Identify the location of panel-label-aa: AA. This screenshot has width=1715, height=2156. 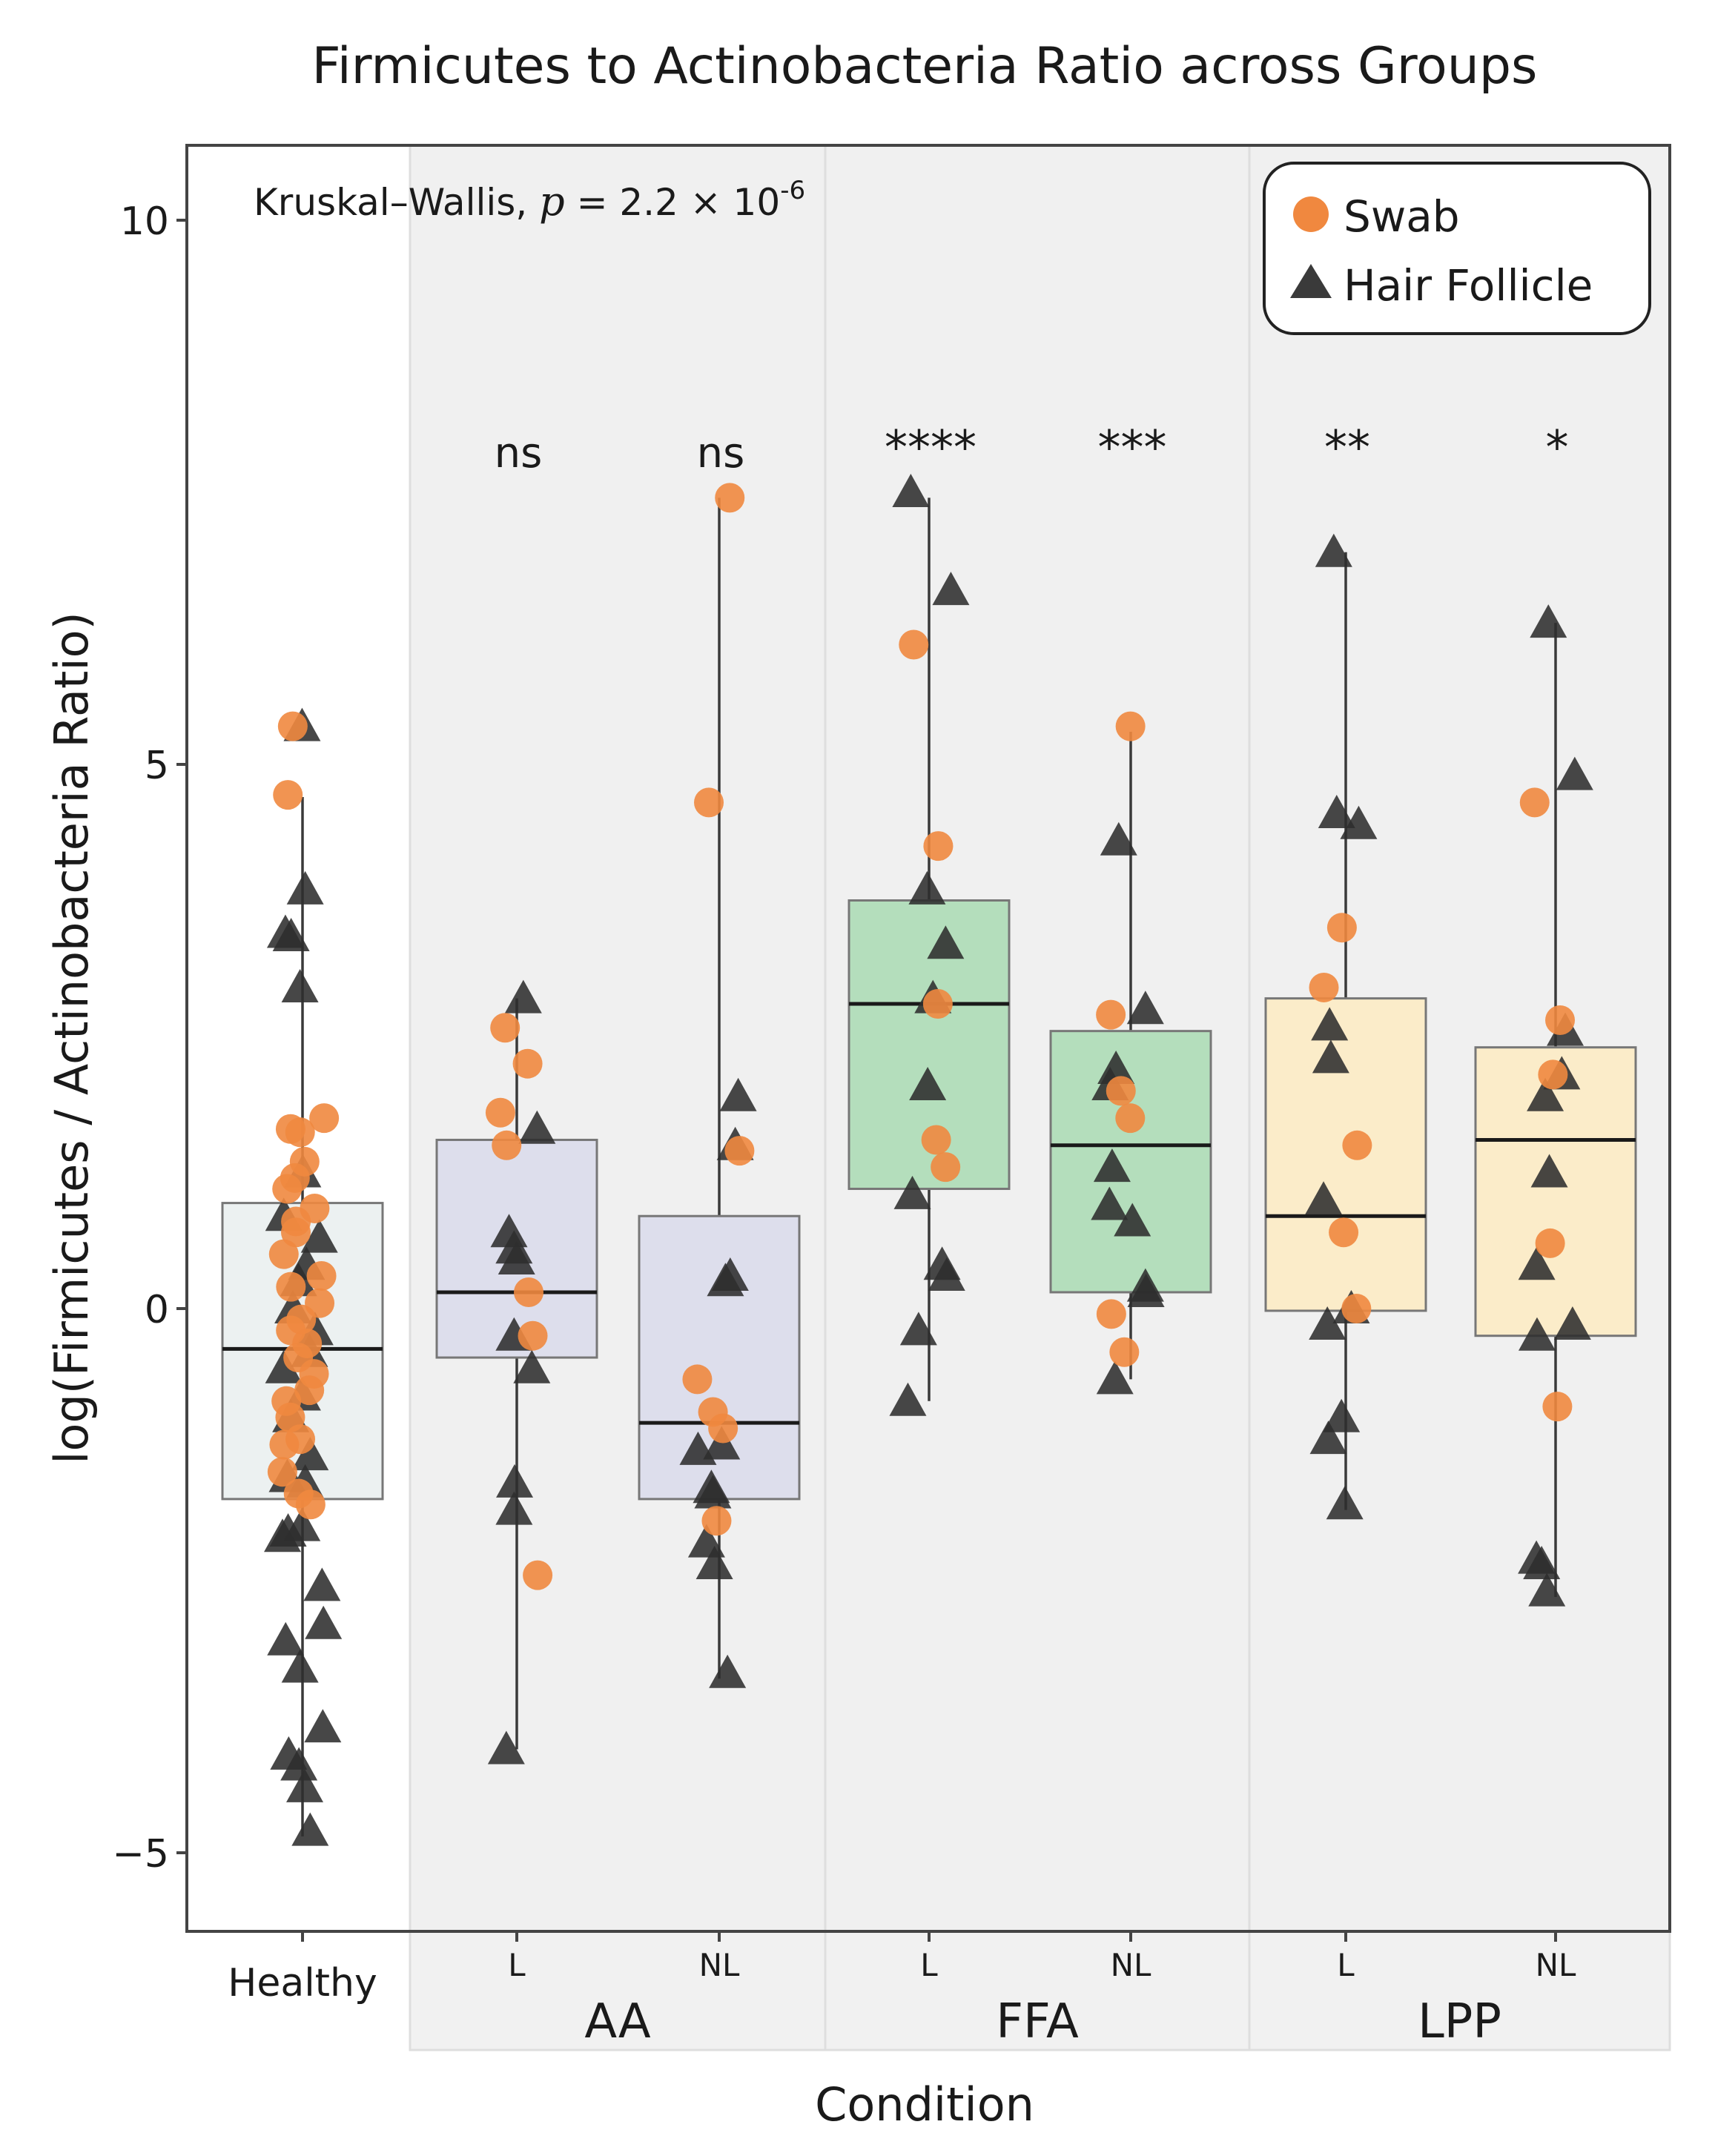
(618, 2022).